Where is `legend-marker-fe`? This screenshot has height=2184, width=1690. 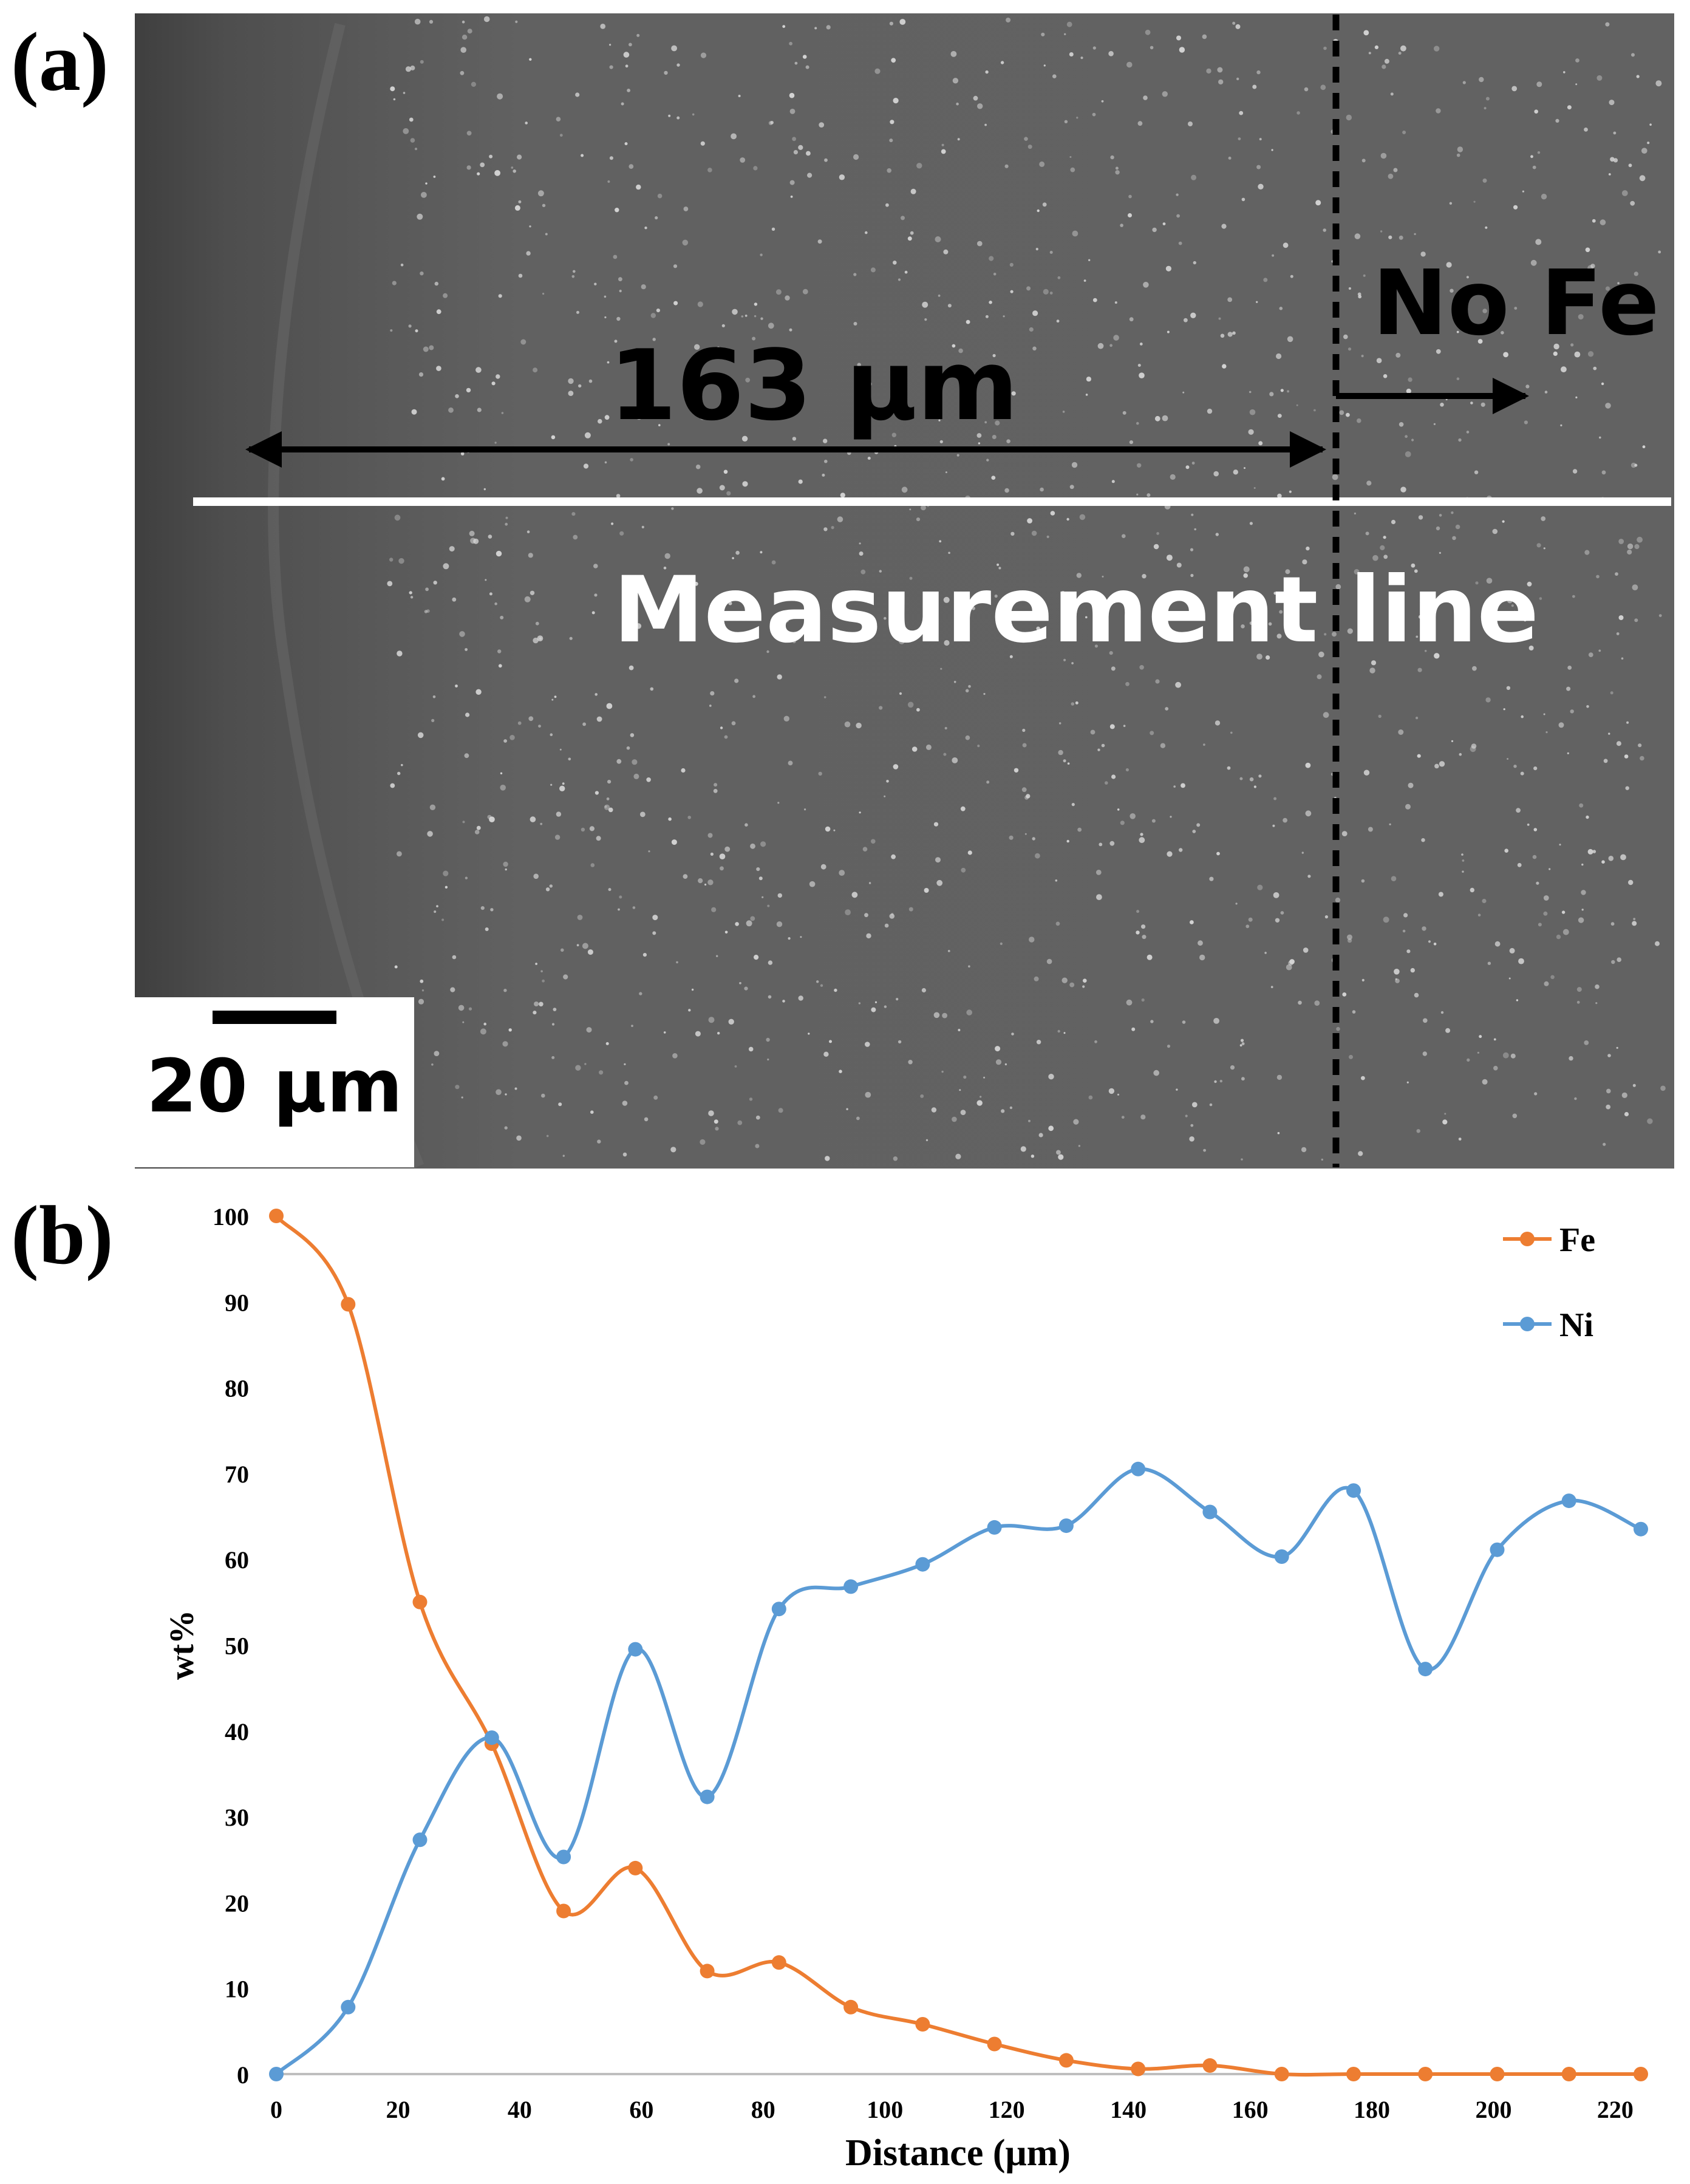
legend-marker-fe is located at coordinates (1527, 1239).